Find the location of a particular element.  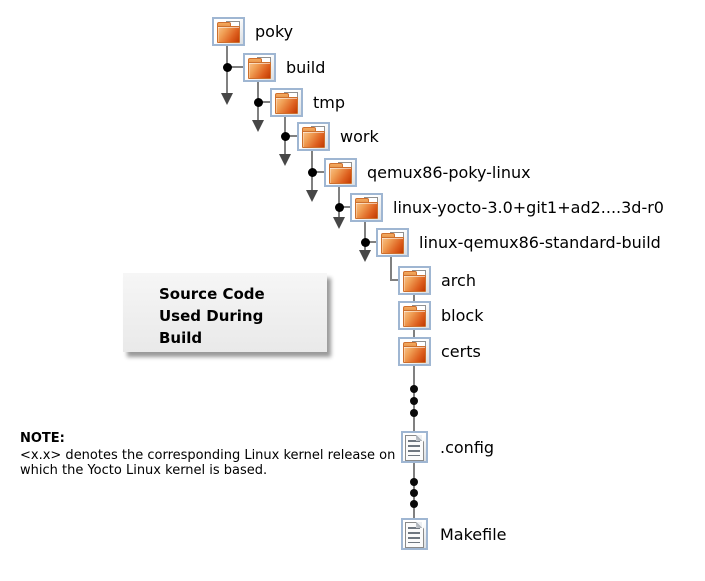

callout-line: Used During is located at coordinates (211, 316).